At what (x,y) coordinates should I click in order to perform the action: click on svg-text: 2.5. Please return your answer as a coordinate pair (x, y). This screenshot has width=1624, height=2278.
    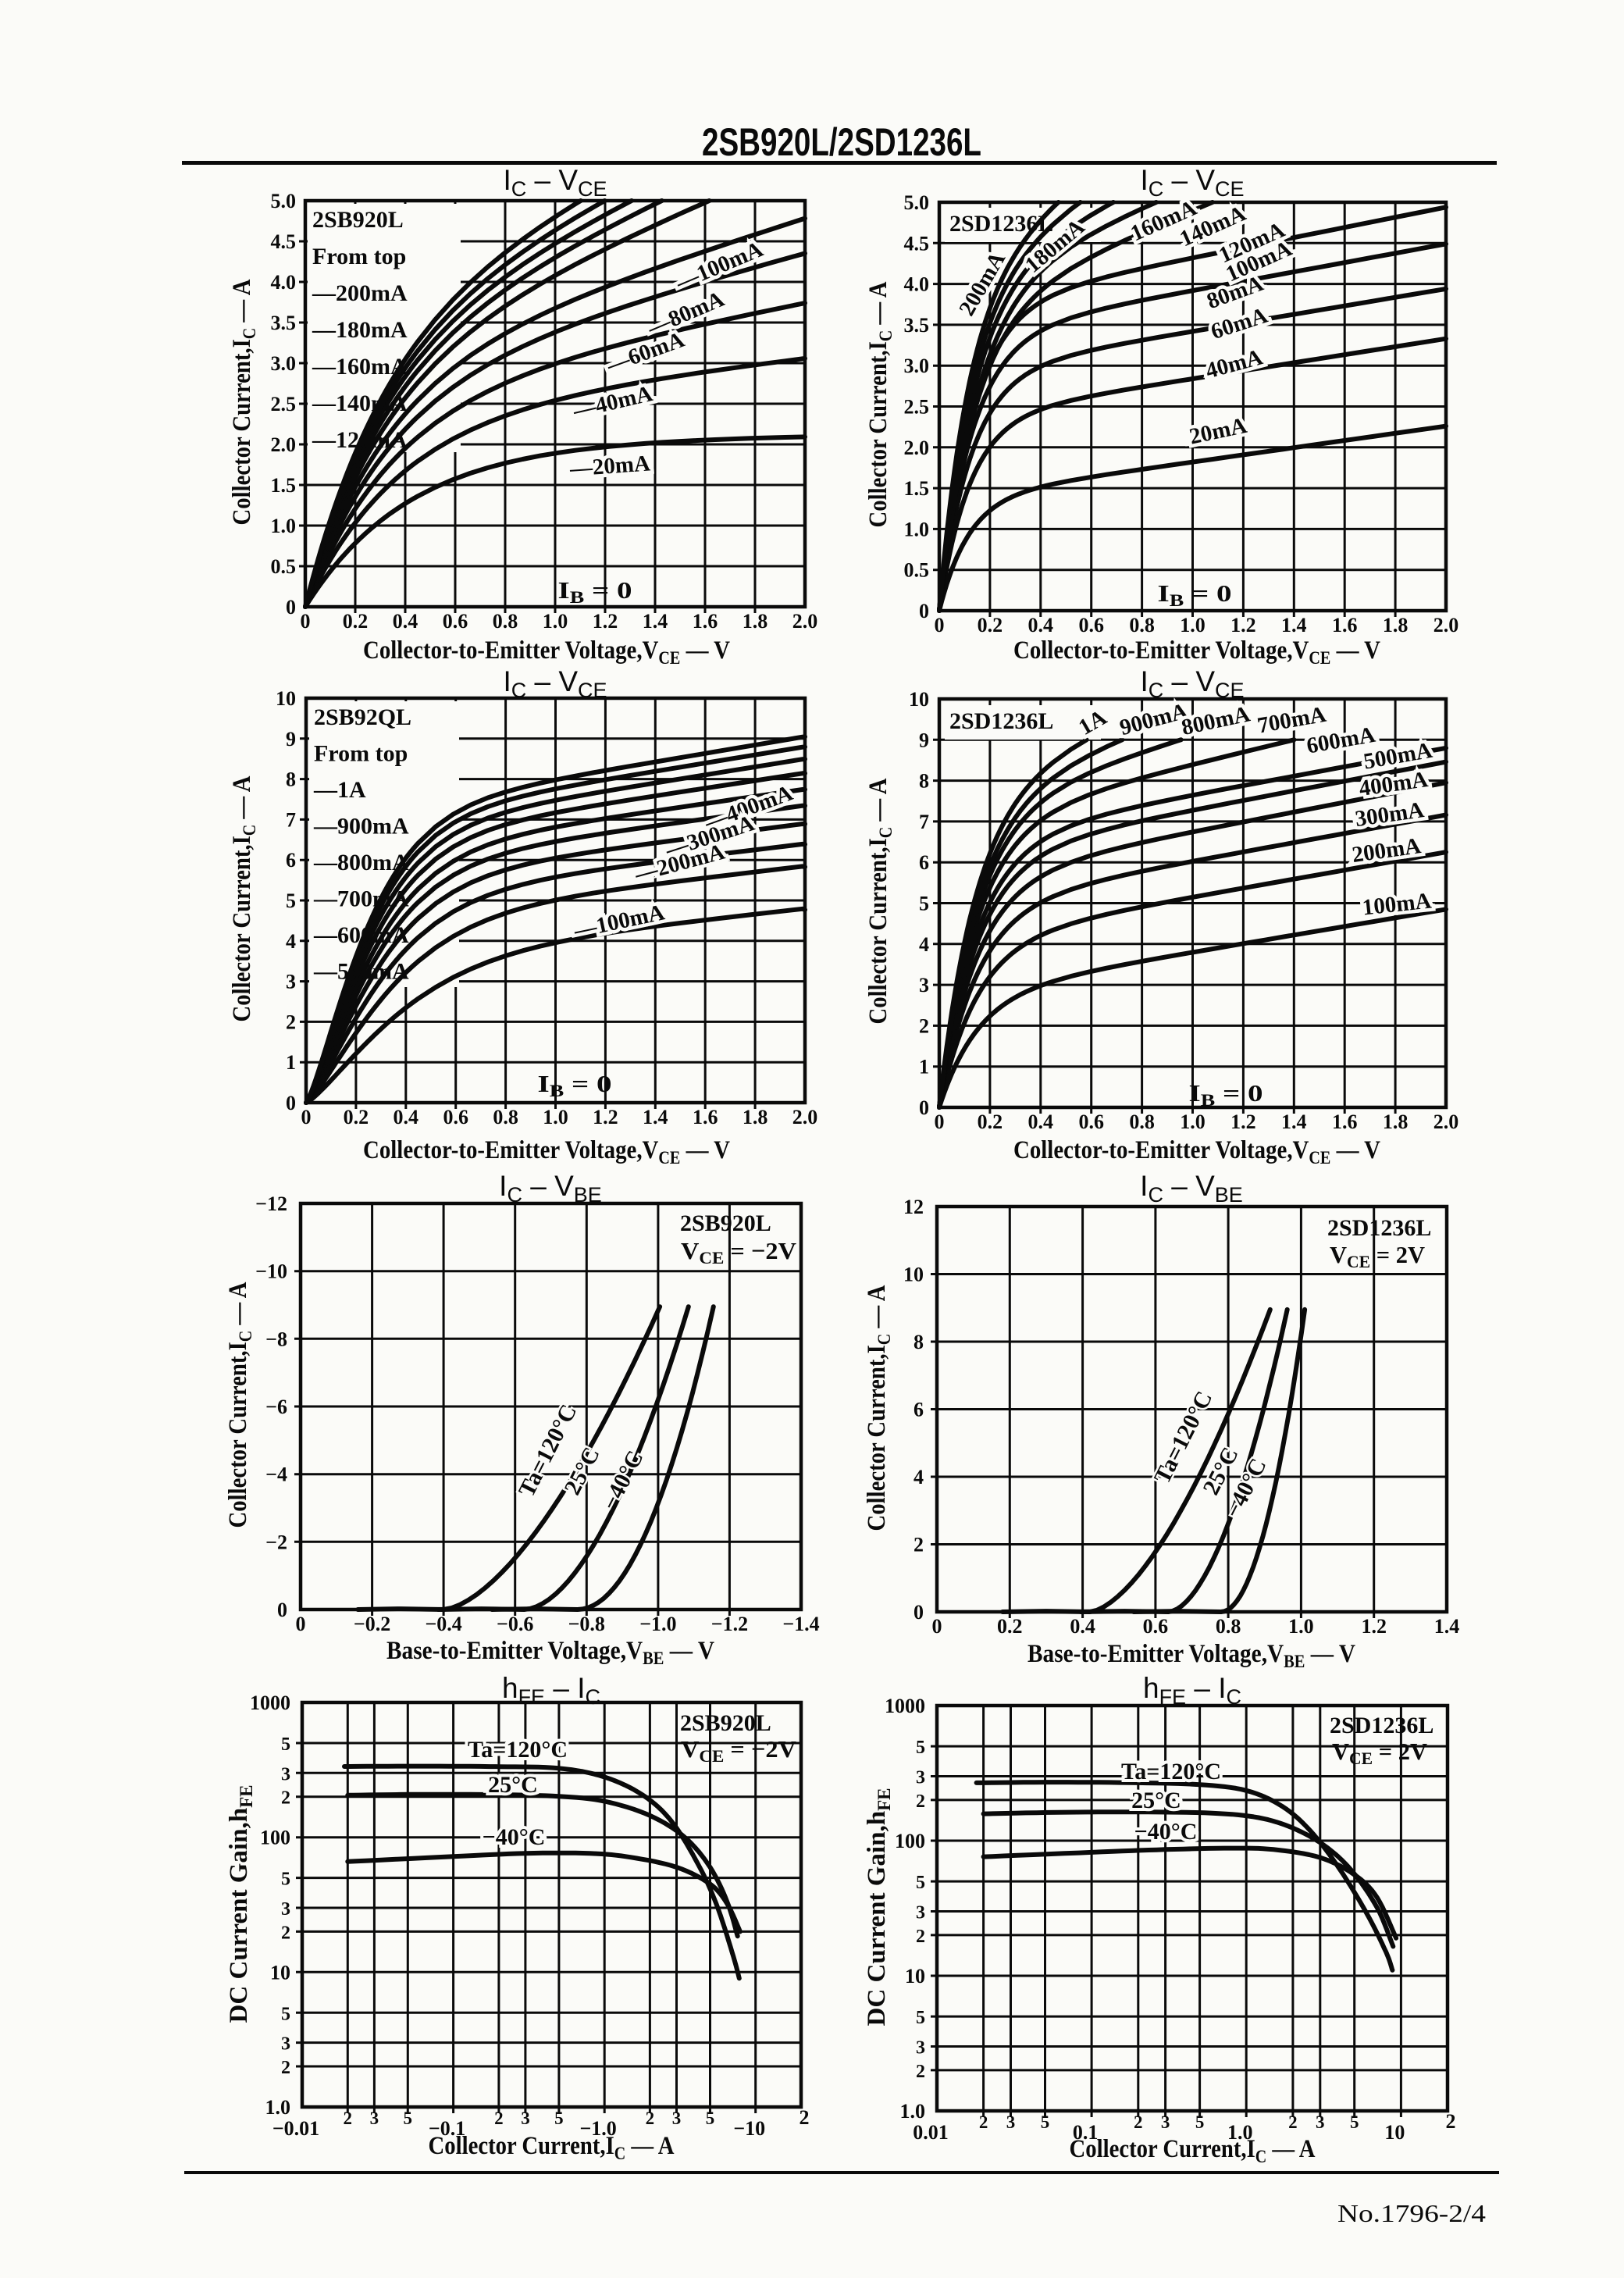
    Looking at the image, I should click on (284, 404).